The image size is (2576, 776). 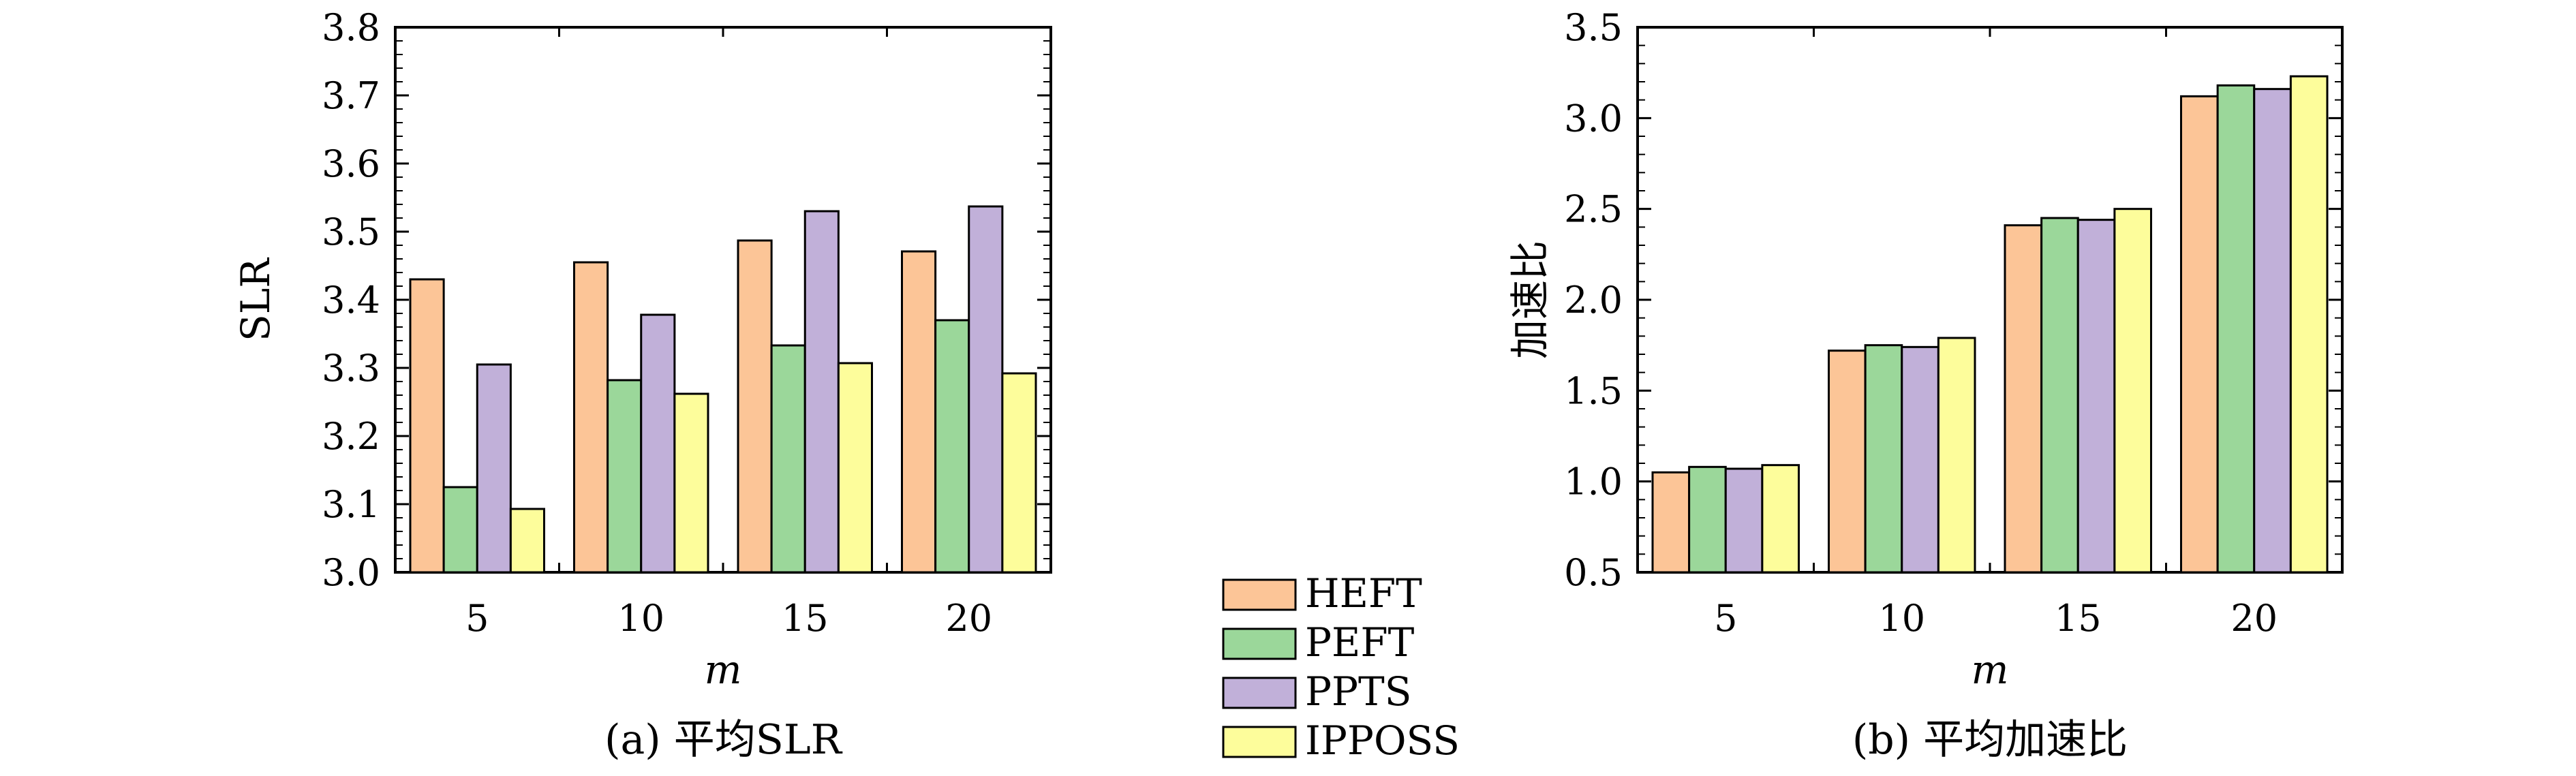 I want to click on chart-a-ytick-label: 3.4, so click(x=351, y=300).